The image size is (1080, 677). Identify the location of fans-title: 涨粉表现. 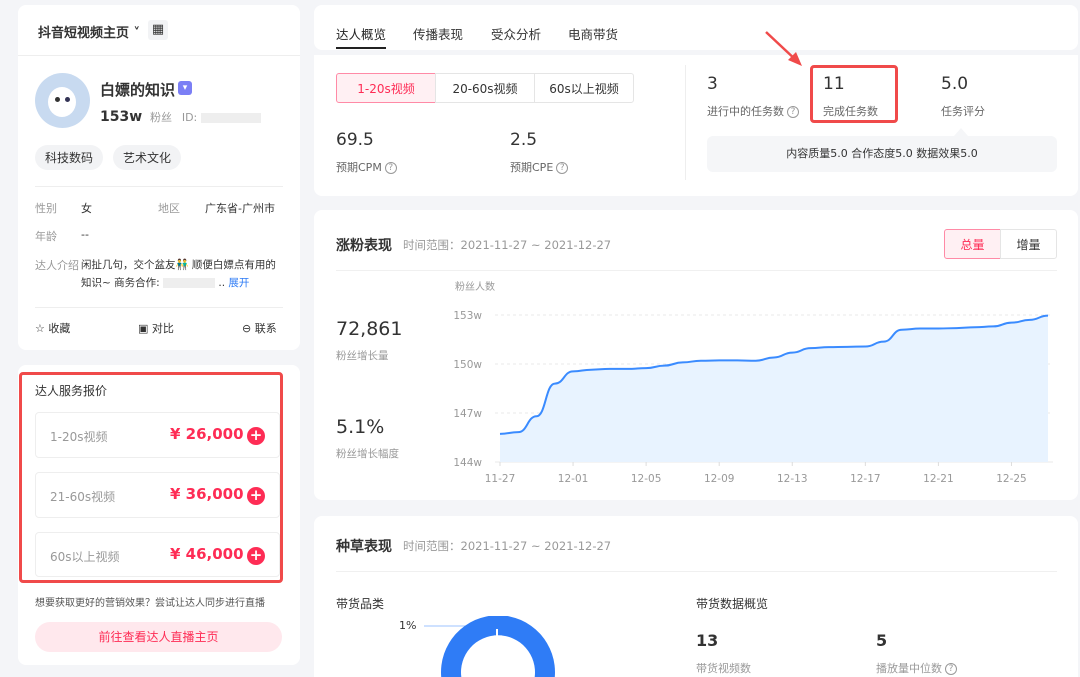
(364, 246).